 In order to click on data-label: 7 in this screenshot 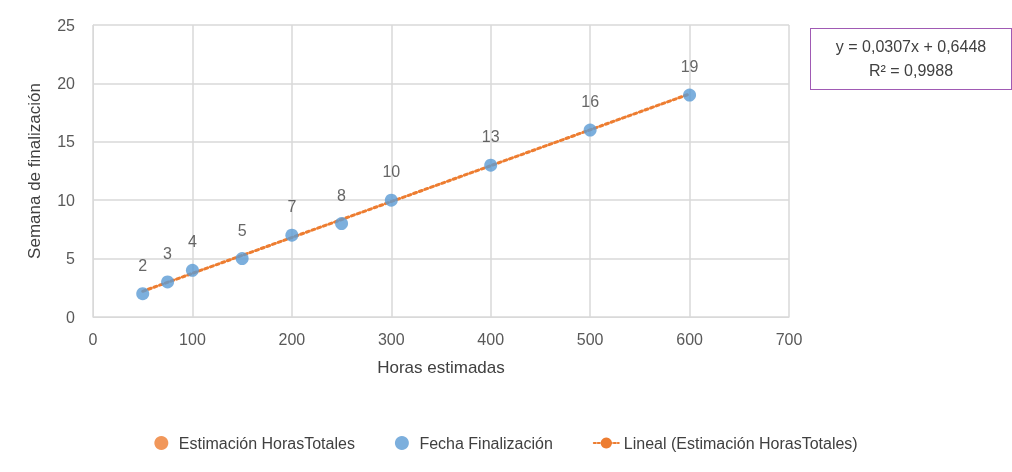, I will do `click(292, 207)`.